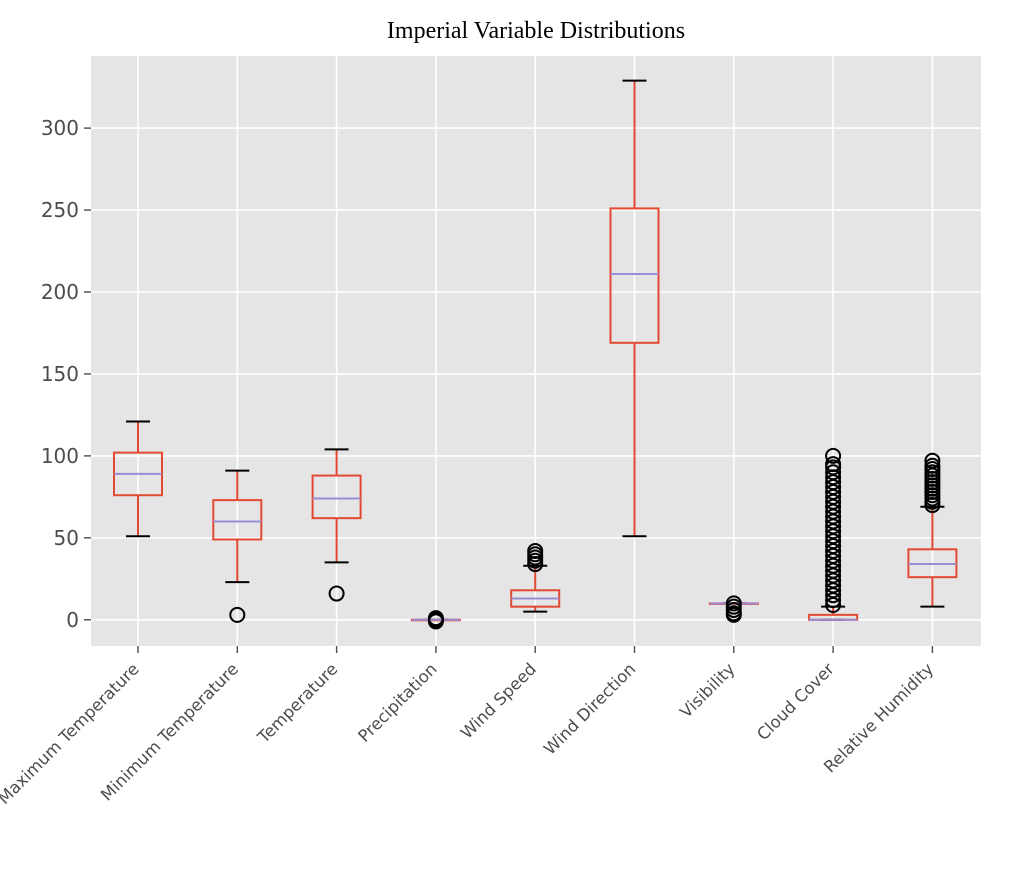 Image resolution: width=1025 pixels, height=873 pixels. What do you see at coordinates (297, 703) in the screenshot?
I see `x-tick-label: Temperature` at bounding box center [297, 703].